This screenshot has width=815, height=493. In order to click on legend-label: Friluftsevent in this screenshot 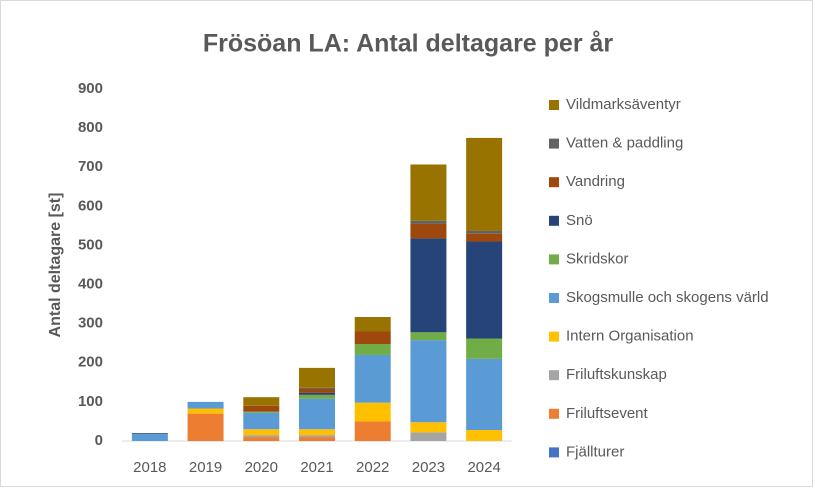, I will do `click(607, 413)`.